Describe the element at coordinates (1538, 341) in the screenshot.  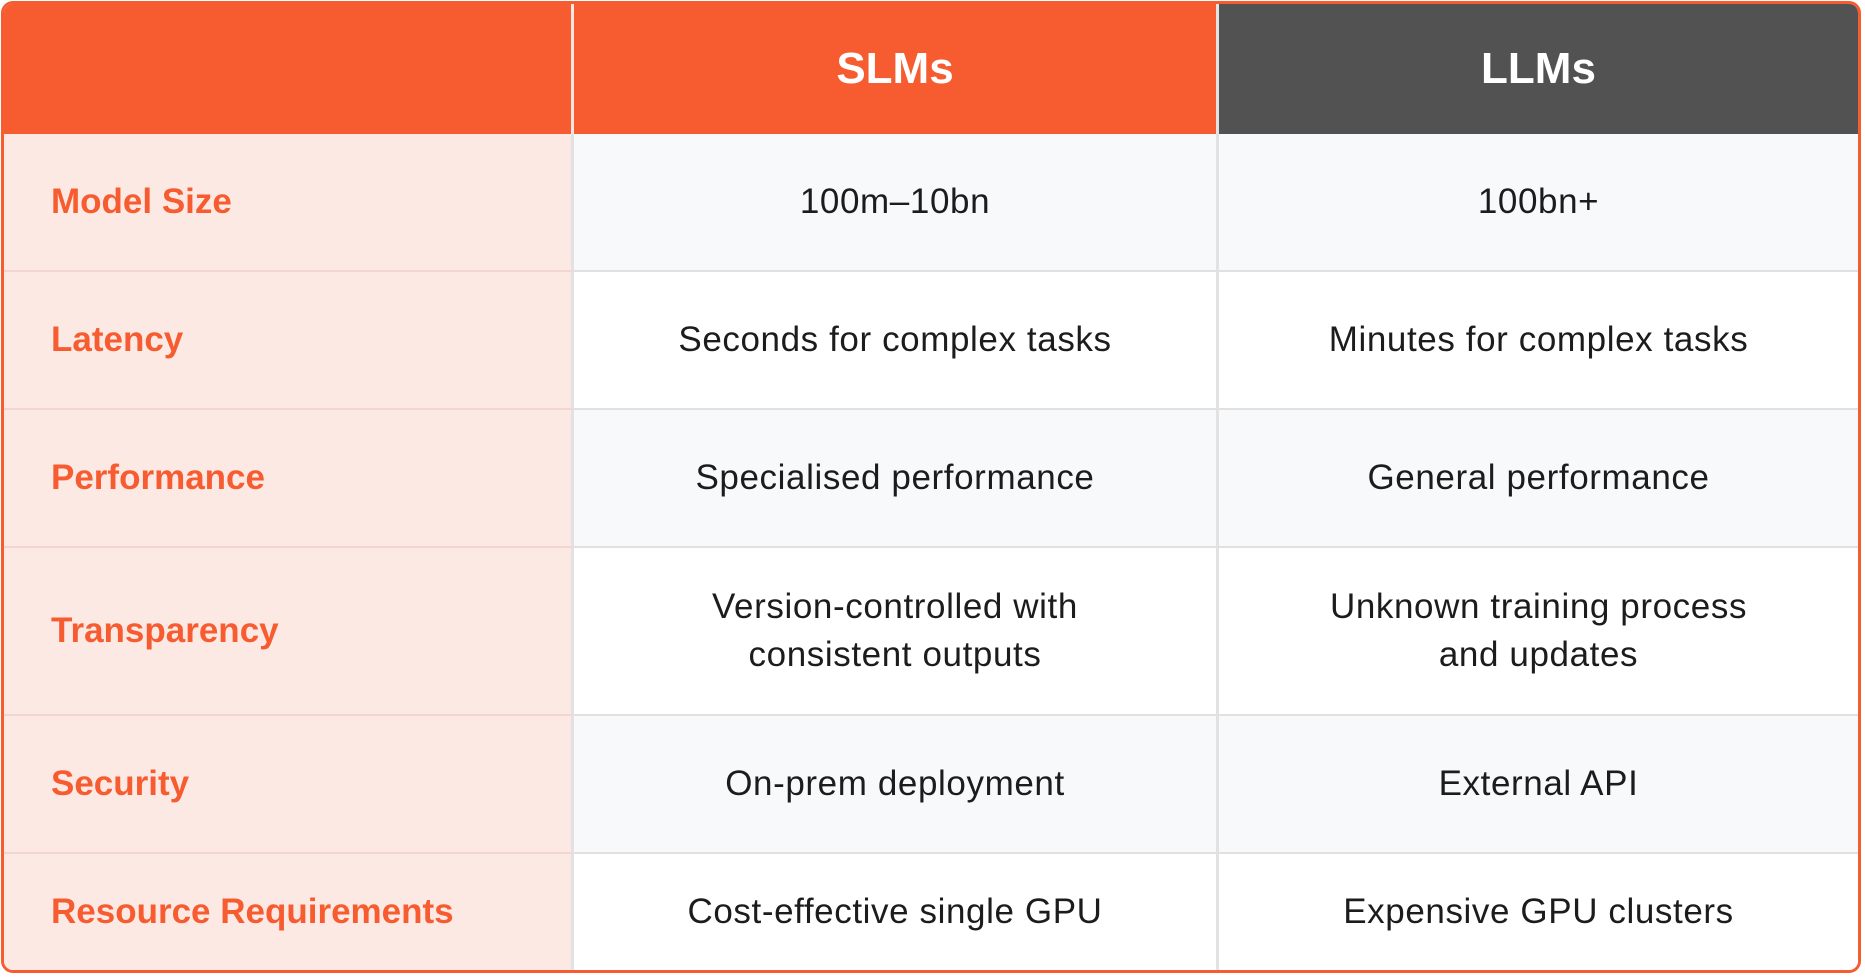
I see `llm-value-latency: Minutes for complex tasks` at that location.